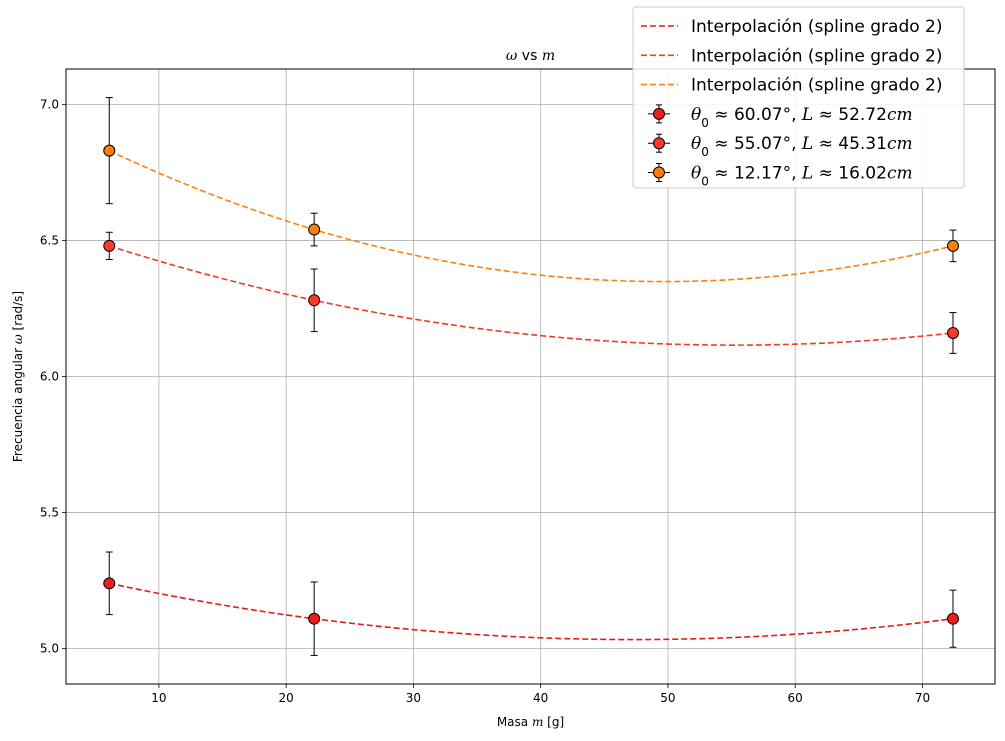  I want to click on y-tick-label: 6.0, so click(49, 377).